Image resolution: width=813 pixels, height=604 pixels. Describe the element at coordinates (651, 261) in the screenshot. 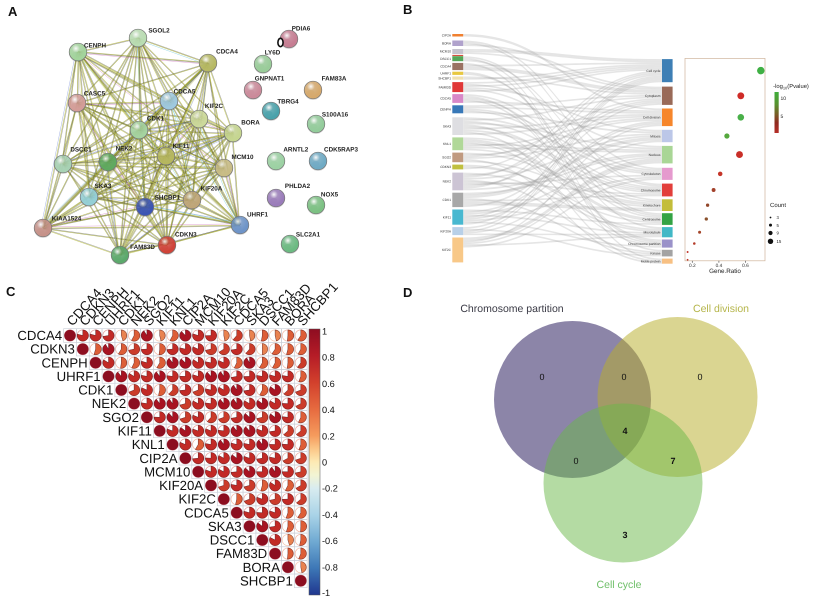

I see `svg-text: Motile protein` at that location.